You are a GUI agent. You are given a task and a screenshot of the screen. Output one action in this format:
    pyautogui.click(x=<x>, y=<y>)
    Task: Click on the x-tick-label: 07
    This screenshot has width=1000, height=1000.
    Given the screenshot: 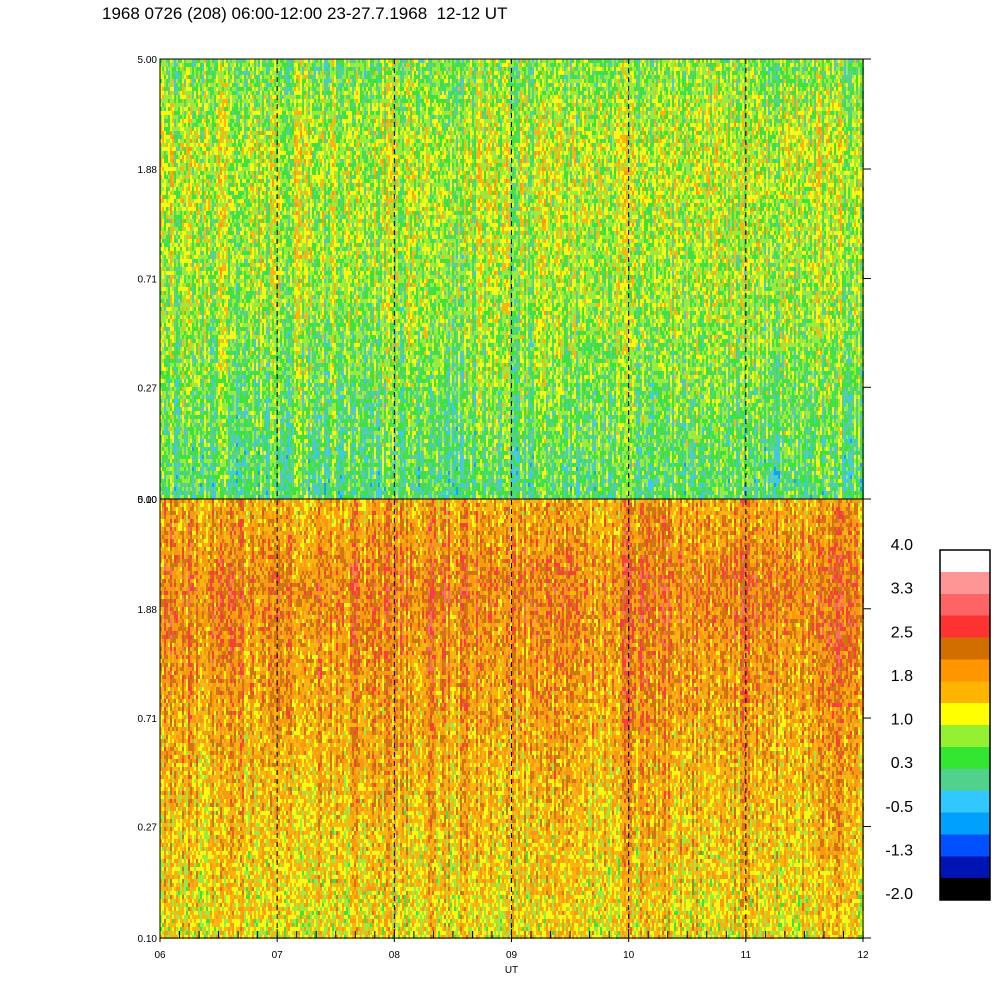 What is the action you would take?
    pyautogui.click(x=278, y=955)
    